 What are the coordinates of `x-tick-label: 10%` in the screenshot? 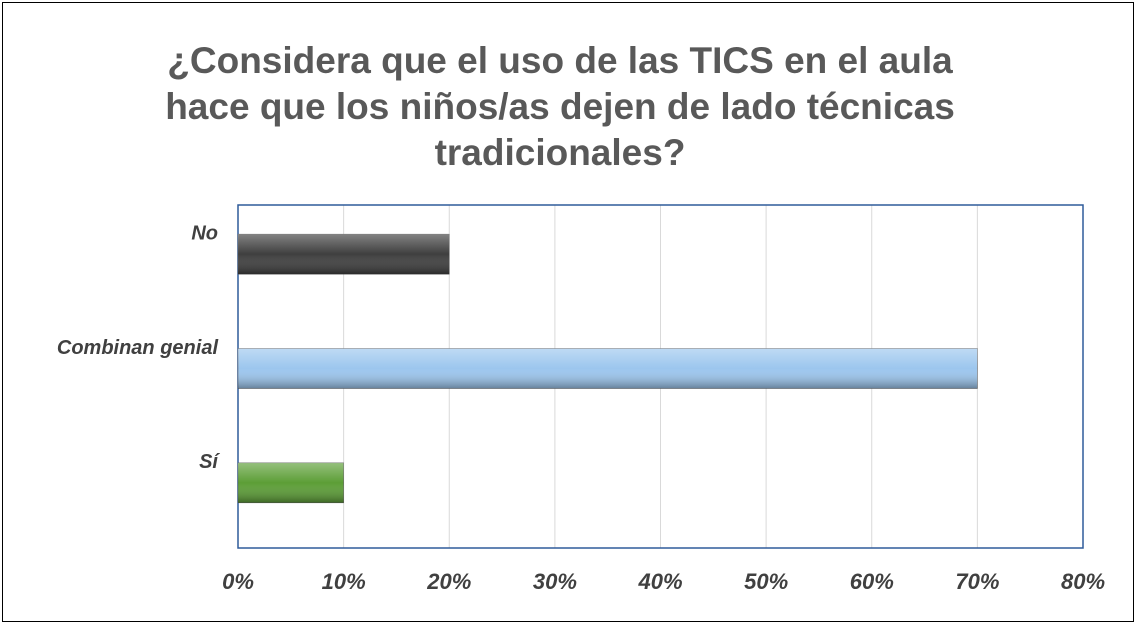 It's located at (344, 581).